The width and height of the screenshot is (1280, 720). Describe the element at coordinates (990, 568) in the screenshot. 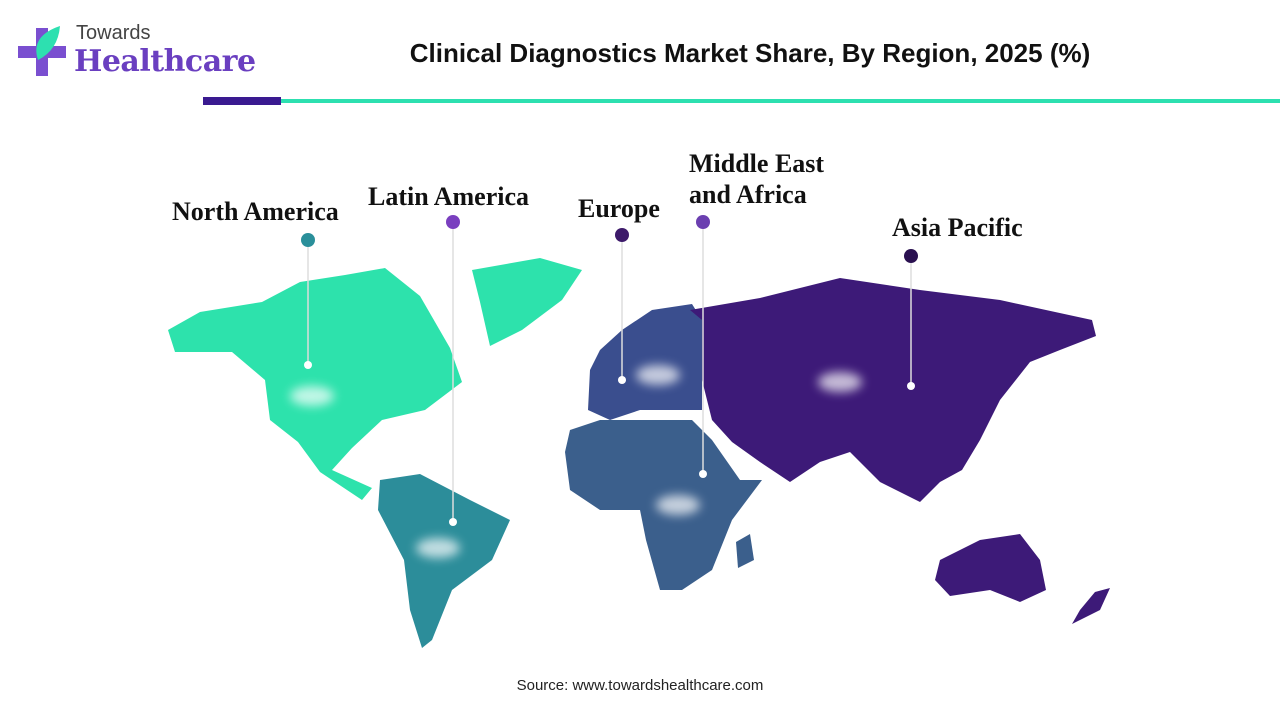

I see `australia` at that location.